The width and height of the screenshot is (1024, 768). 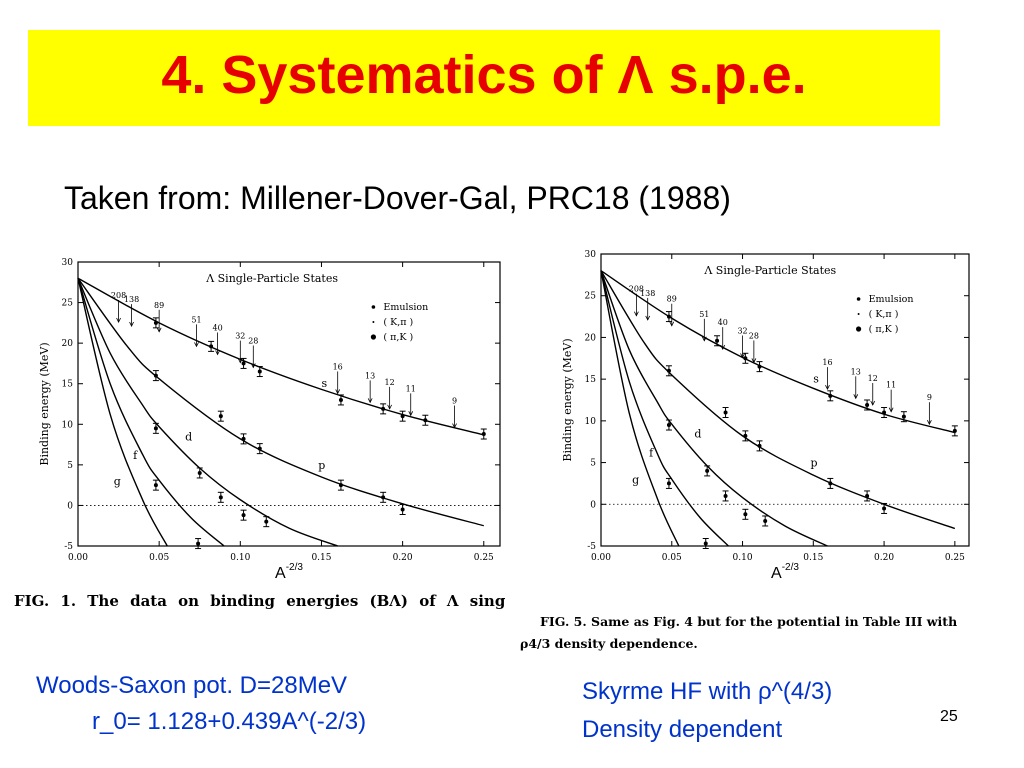 What do you see at coordinates (672, 299) in the screenshot?
I see `mass-number-label: 89` at bounding box center [672, 299].